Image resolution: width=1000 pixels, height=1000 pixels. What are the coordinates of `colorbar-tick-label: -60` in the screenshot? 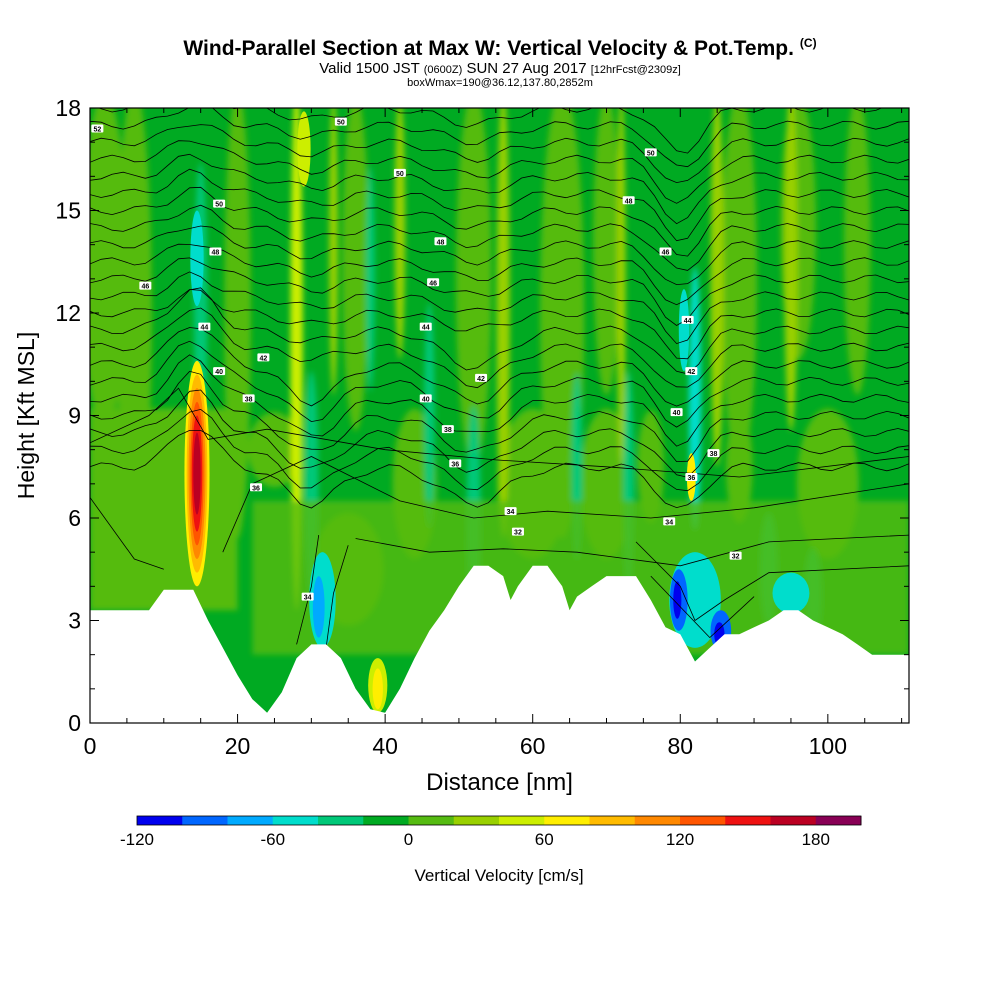 It's located at (272, 839).